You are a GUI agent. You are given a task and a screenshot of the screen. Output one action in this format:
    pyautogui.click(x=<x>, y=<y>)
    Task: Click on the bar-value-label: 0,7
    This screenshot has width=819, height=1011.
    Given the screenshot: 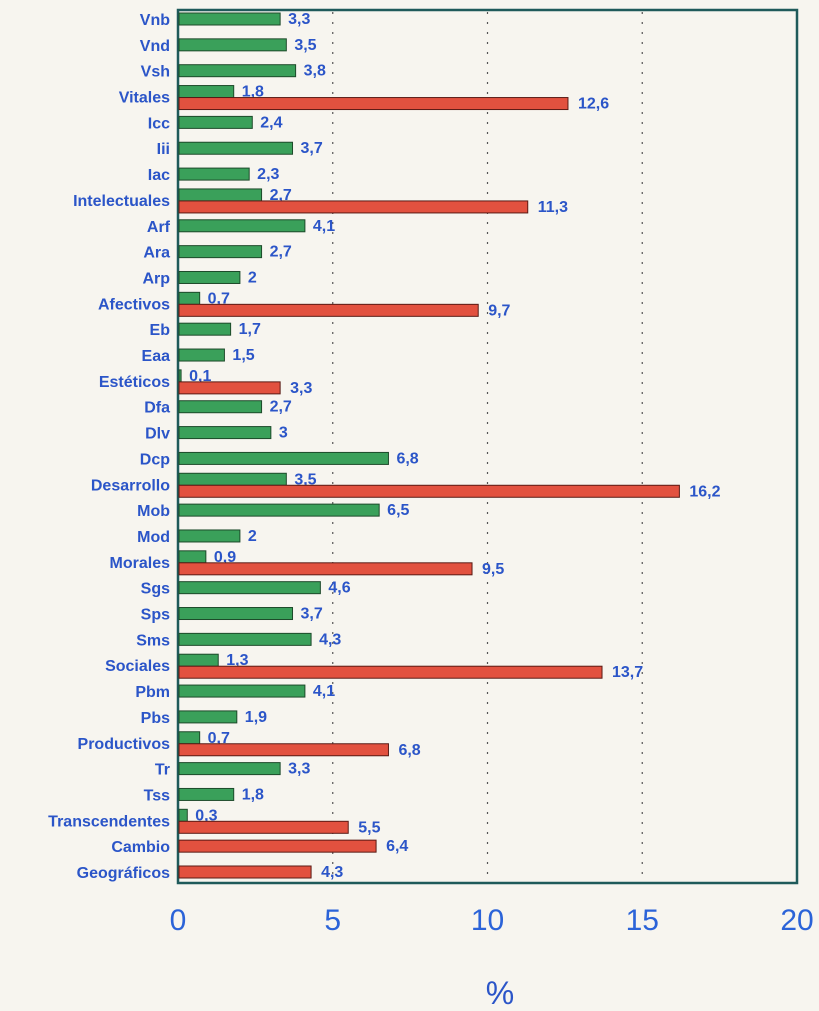 What is the action you would take?
    pyautogui.click(x=219, y=738)
    